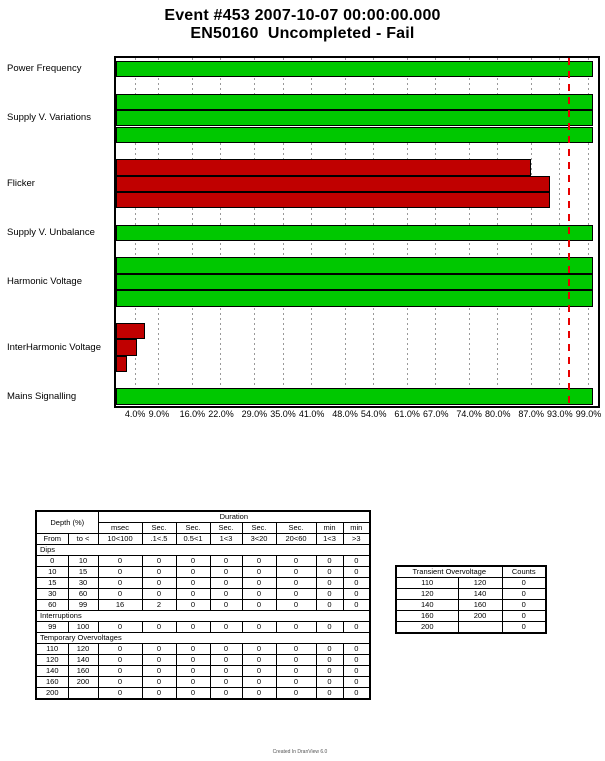 The image size is (605, 761). I want to click on table-row: 60 99 16 2 0 0 0 0 0 0, so click(203, 605).